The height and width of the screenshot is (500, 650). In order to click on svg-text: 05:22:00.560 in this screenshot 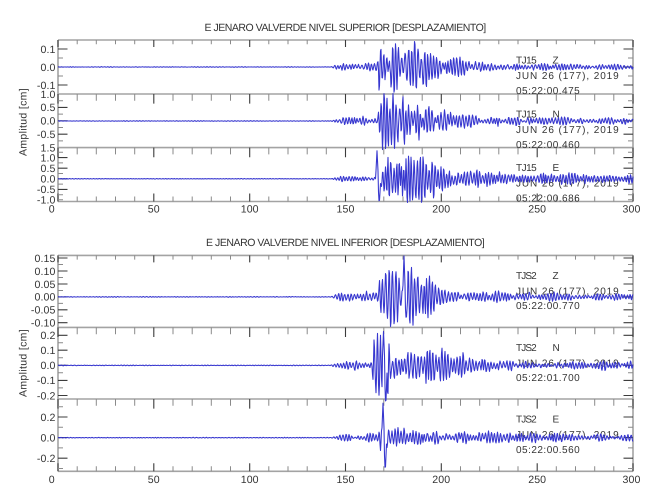, I will do `click(548, 450)`.